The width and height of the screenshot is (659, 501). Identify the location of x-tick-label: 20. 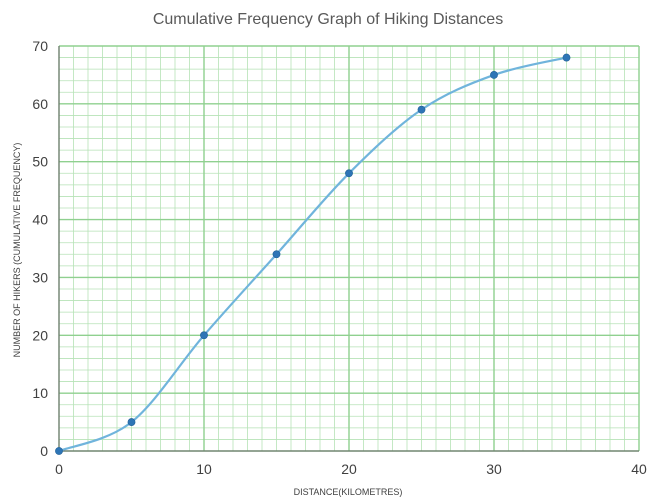
(349, 469).